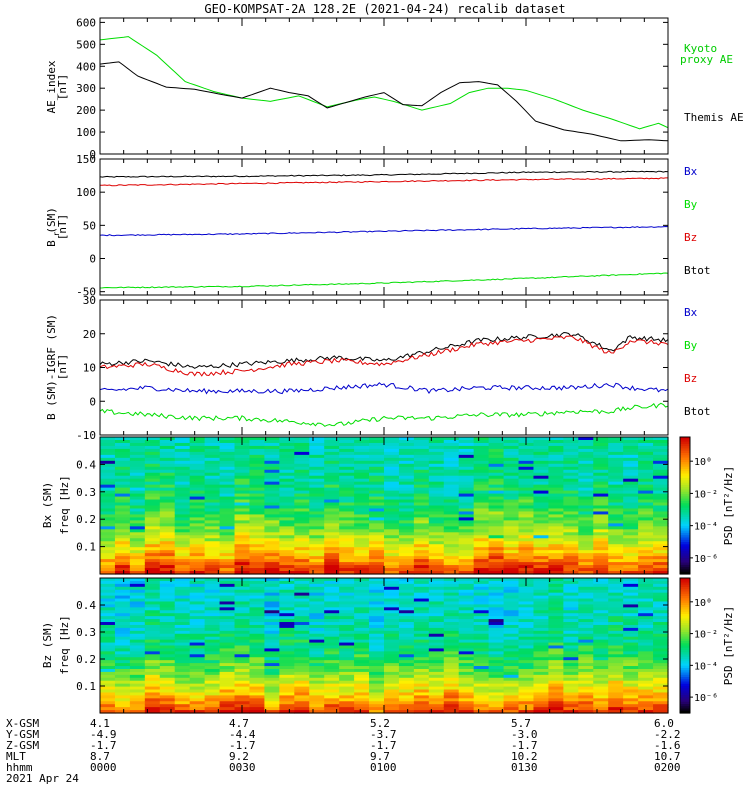  I want to click on ae-yunit: [nT], so click(62, 87).